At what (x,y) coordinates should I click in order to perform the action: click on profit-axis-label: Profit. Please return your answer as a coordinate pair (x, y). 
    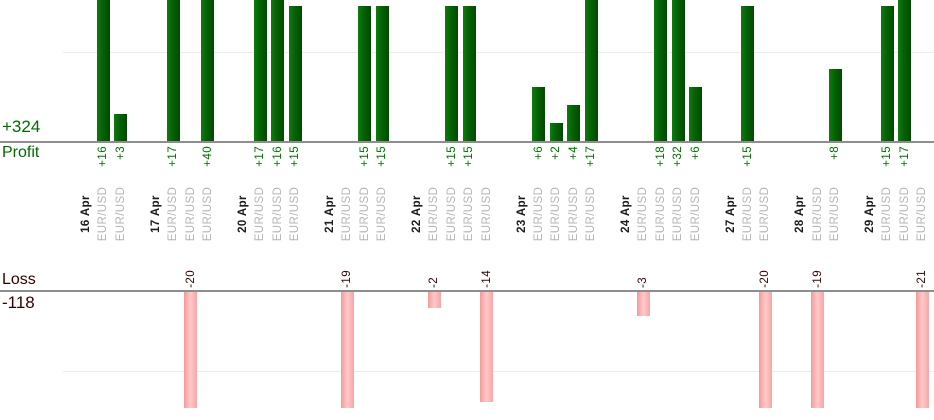
    Looking at the image, I should click on (21, 152).